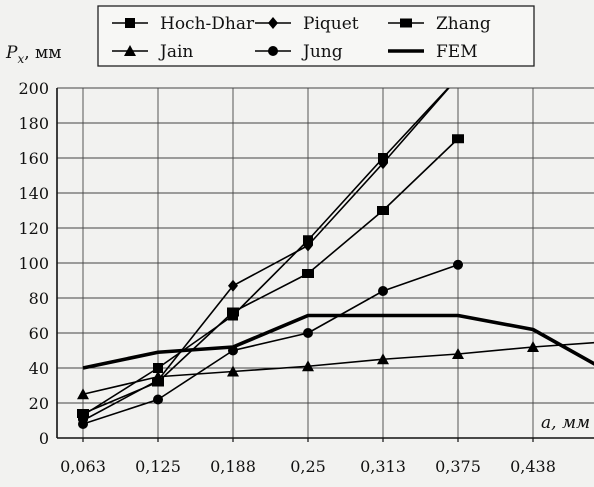 The image size is (594, 487). I want to click on legend-label-jain: Jain, so click(175, 52).